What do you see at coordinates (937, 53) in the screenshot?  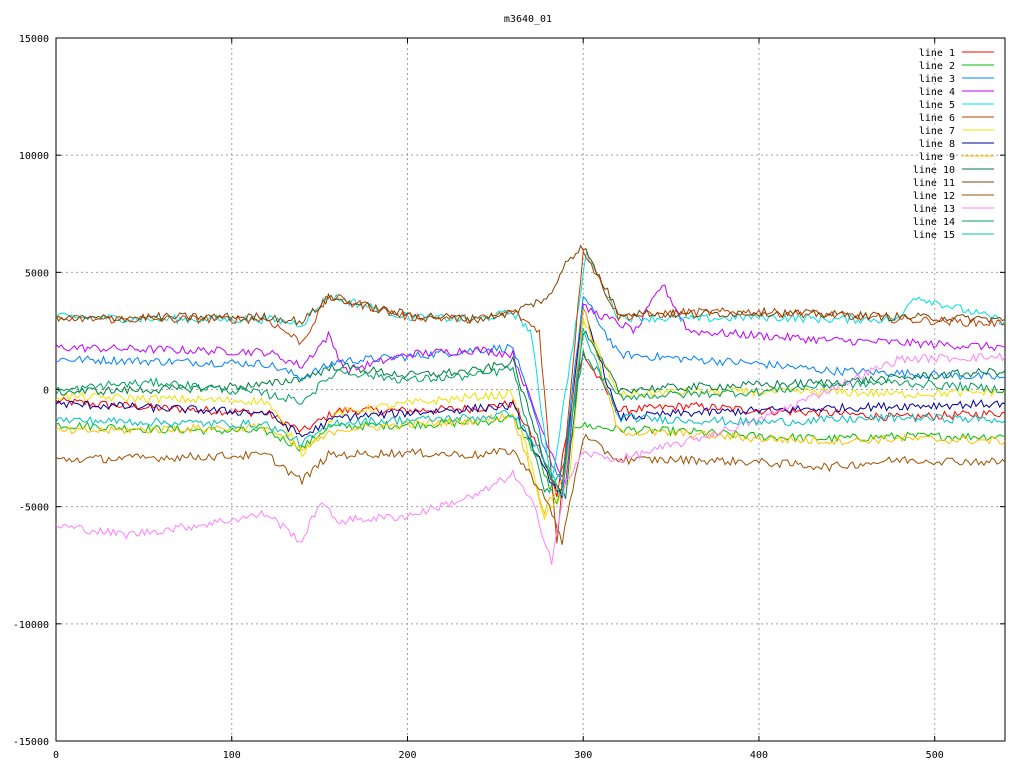 I see `legend-label-1: line 1` at bounding box center [937, 53].